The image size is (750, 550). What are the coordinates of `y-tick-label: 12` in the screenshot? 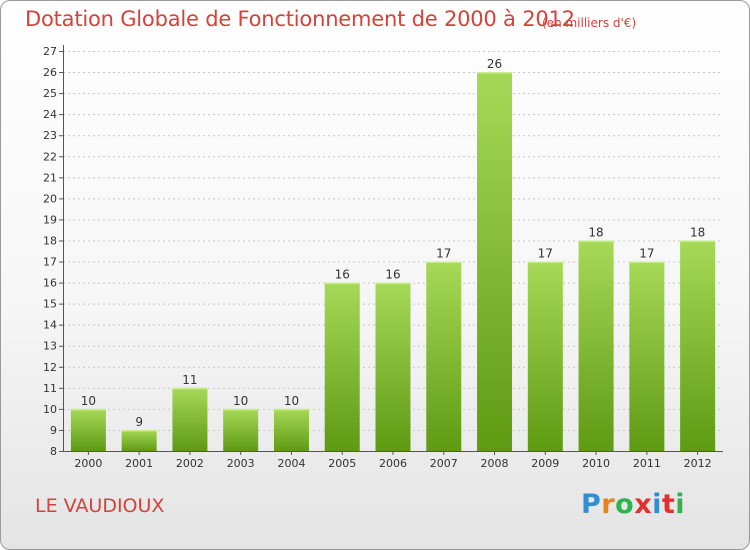 It's located at (50, 367).